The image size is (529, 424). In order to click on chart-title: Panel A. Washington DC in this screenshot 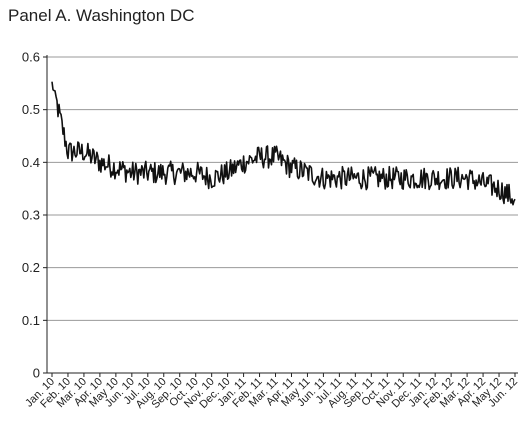, I will do `click(101, 15)`.